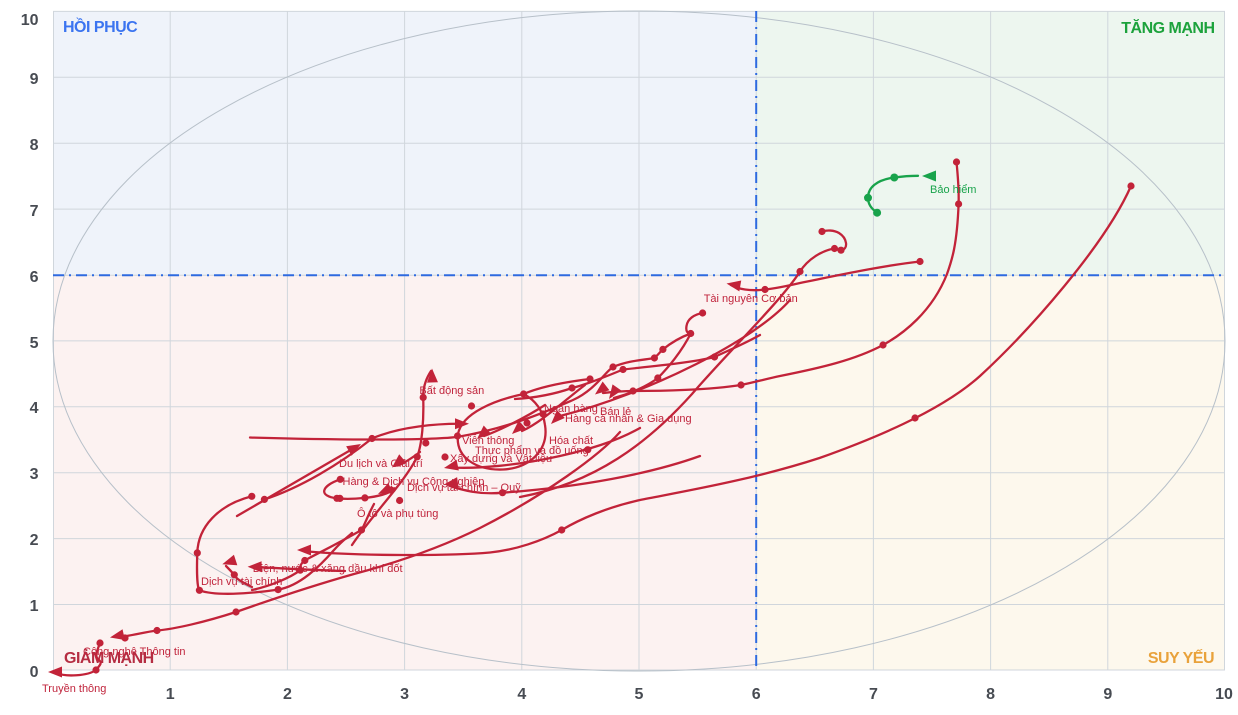 This screenshot has height=715, width=1238. What do you see at coordinates (464, 488) in the screenshot?
I see `svg-text: Dịch vụ tài chính – Quỹ` at bounding box center [464, 488].